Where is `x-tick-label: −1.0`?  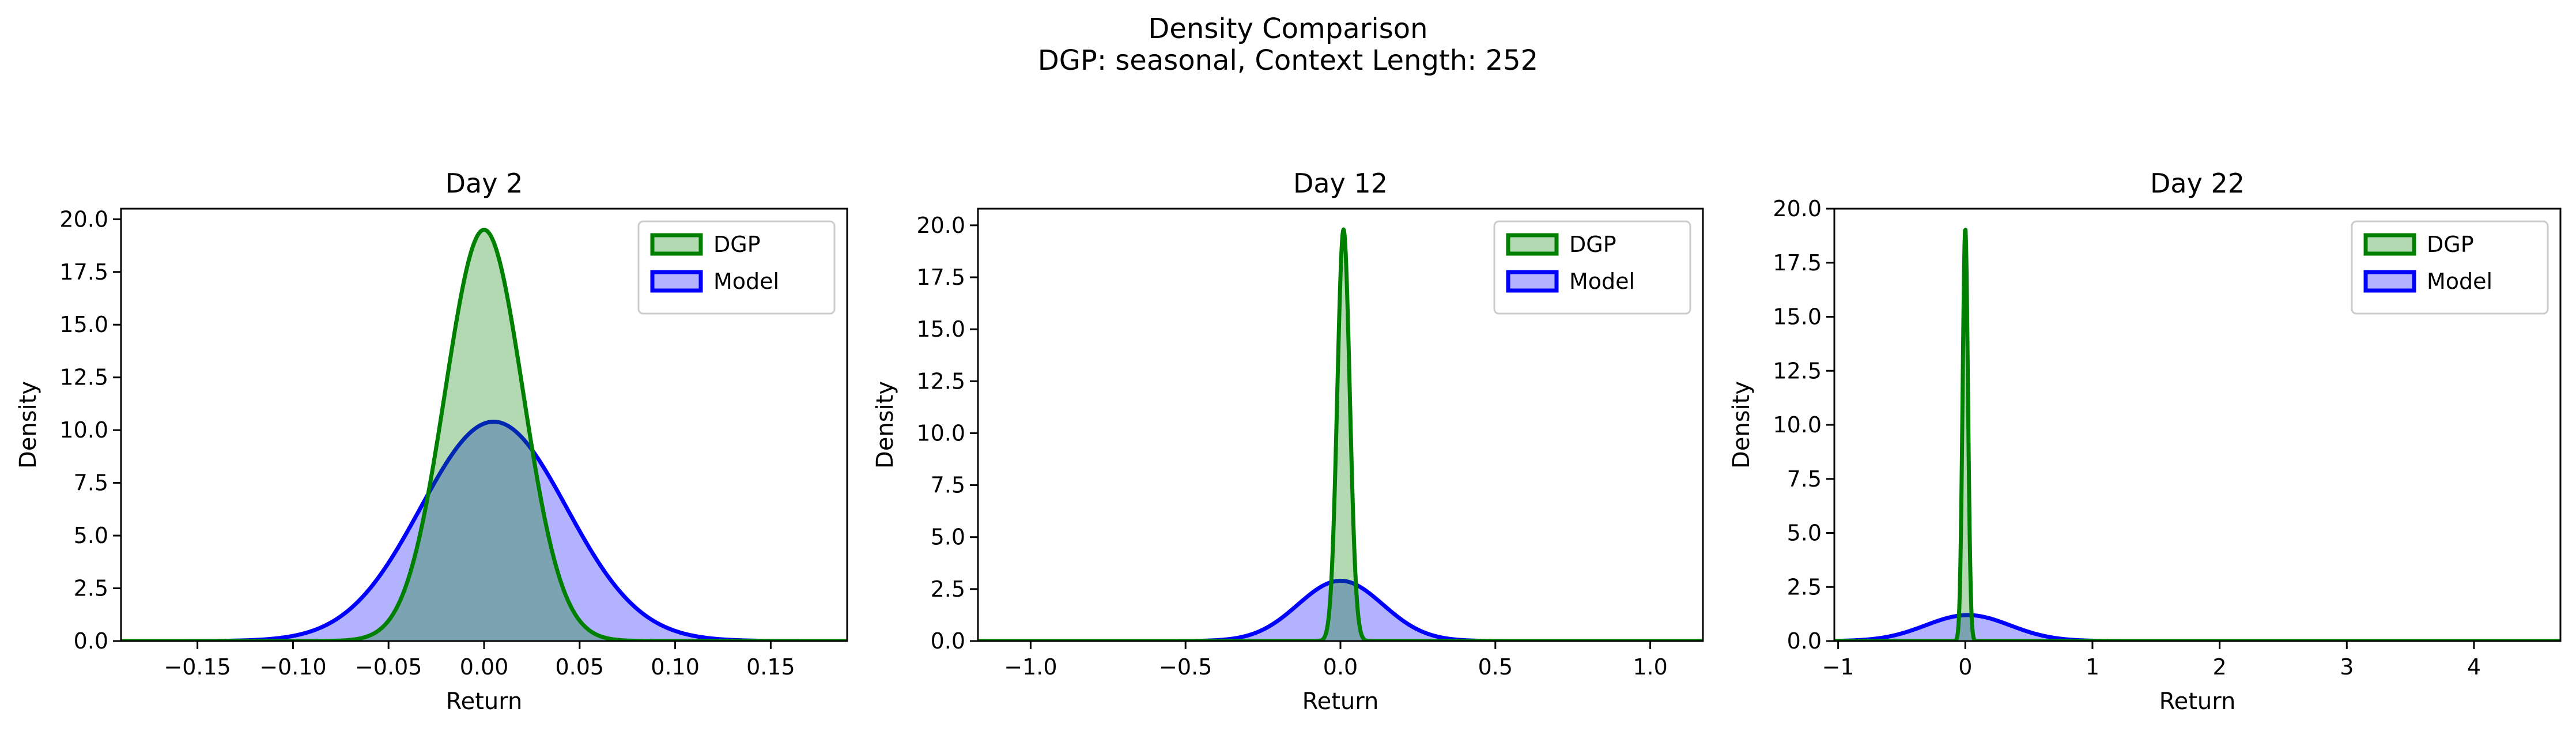
x-tick-label: −1.0 is located at coordinates (1030, 667).